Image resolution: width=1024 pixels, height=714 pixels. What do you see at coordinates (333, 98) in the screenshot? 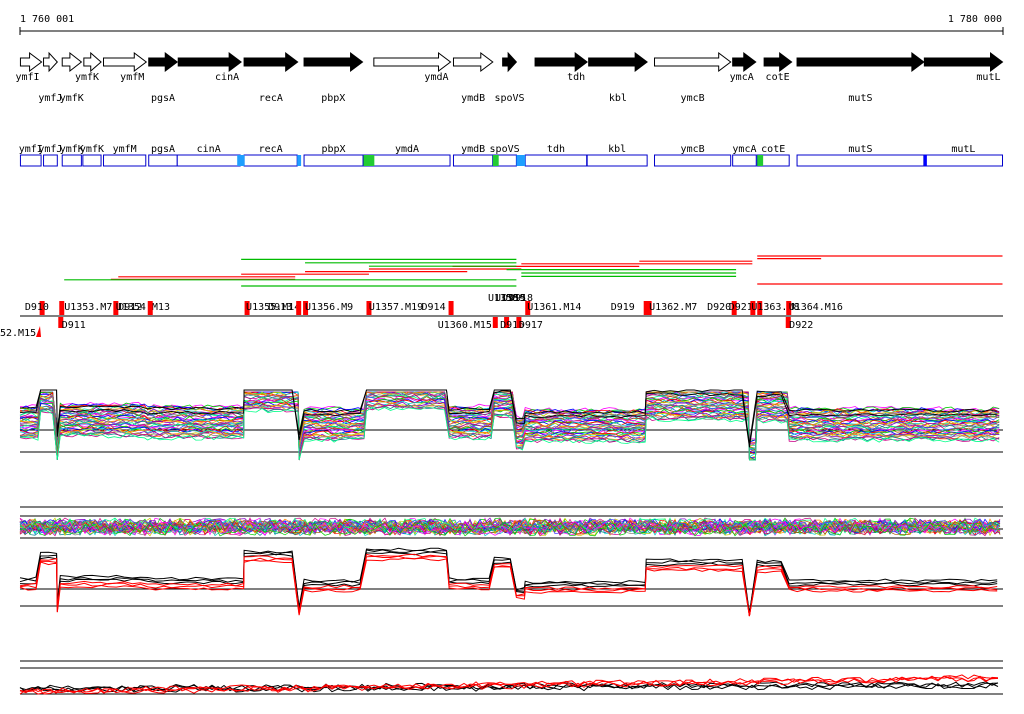
I see `gene-arrow-label: pbpX` at bounding box center [333, 98].